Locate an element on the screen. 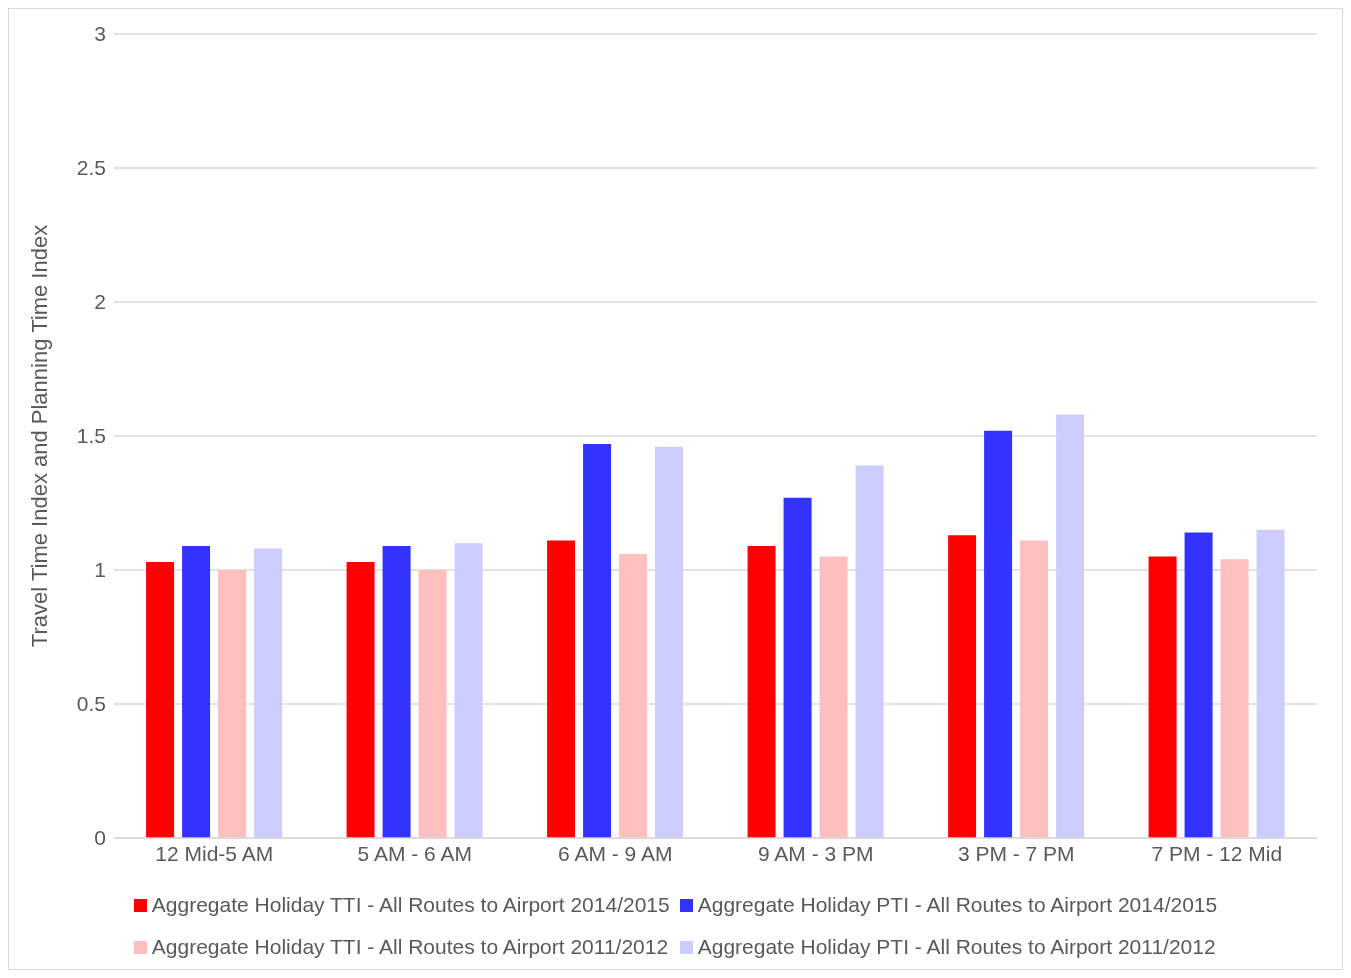 The width and height of the screenshot is (1351, 978). y-tick-label: 2.5 is located at coordinates (91, 168).